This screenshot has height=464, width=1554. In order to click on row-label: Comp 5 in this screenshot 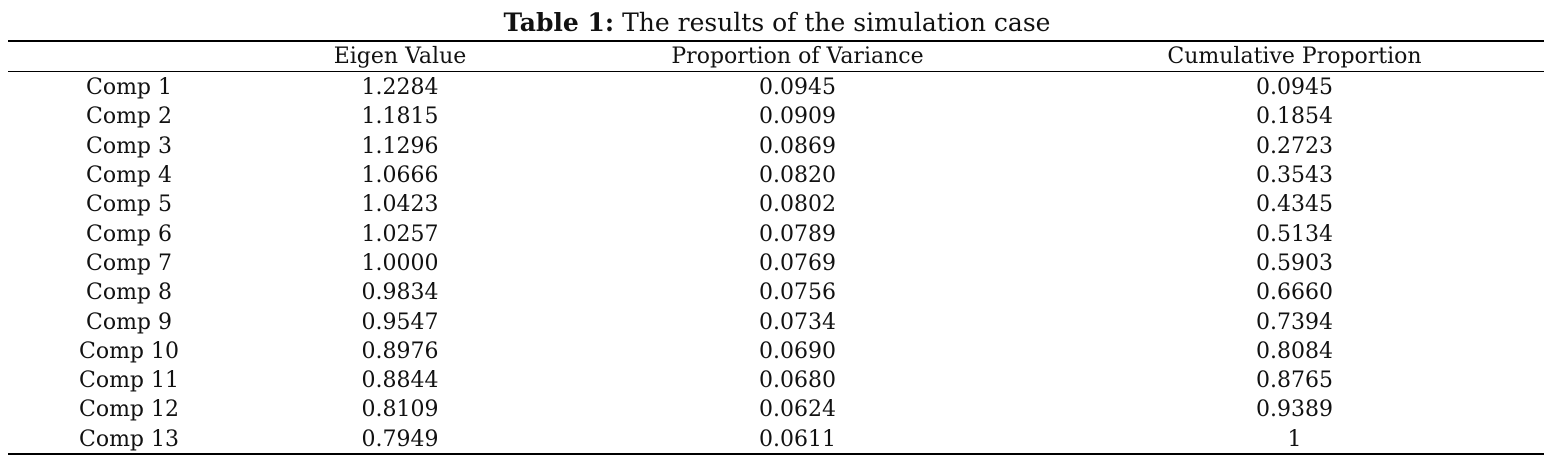, I will do `click(128, 205)`.